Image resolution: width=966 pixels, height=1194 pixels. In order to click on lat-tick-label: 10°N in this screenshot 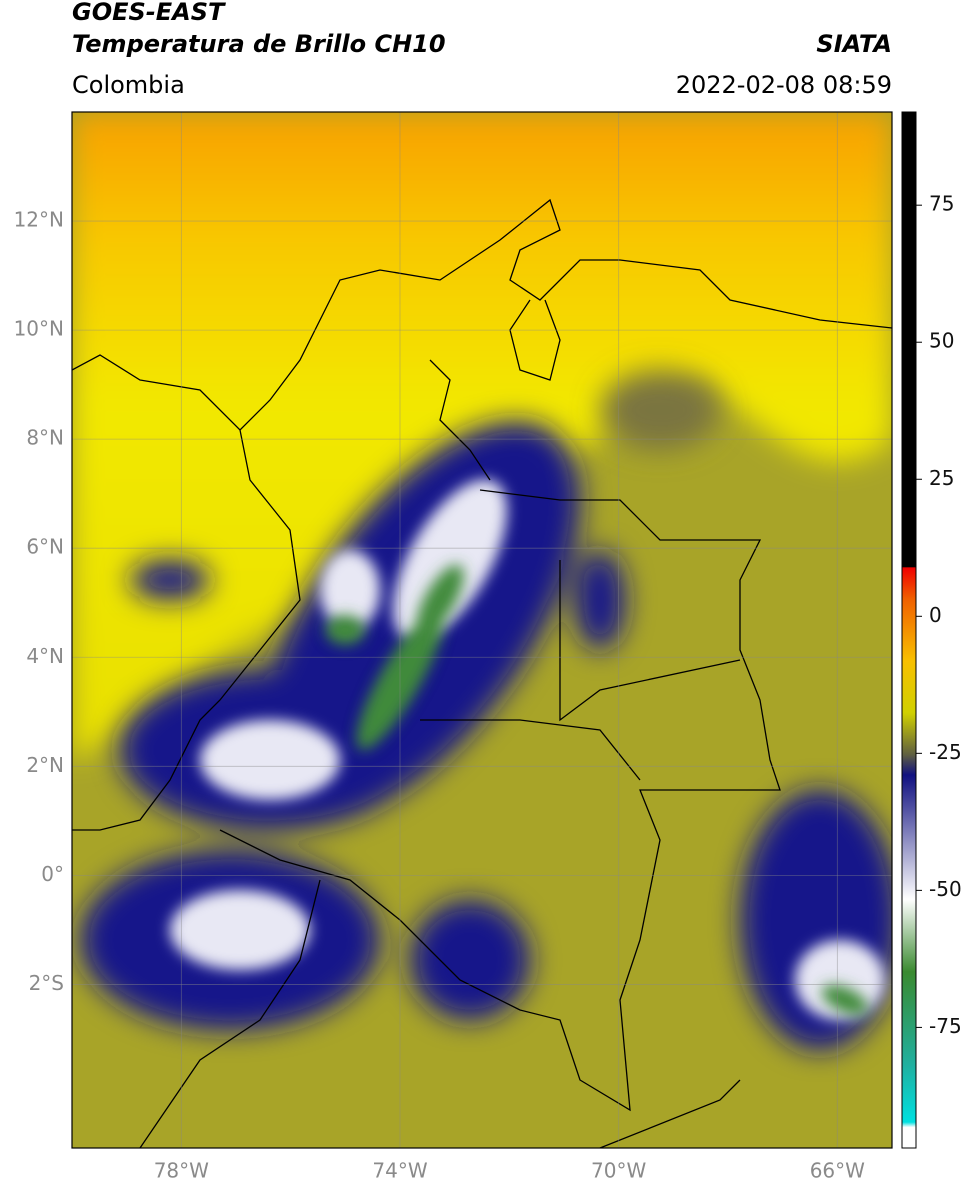, I will do `click(39, 329)`.